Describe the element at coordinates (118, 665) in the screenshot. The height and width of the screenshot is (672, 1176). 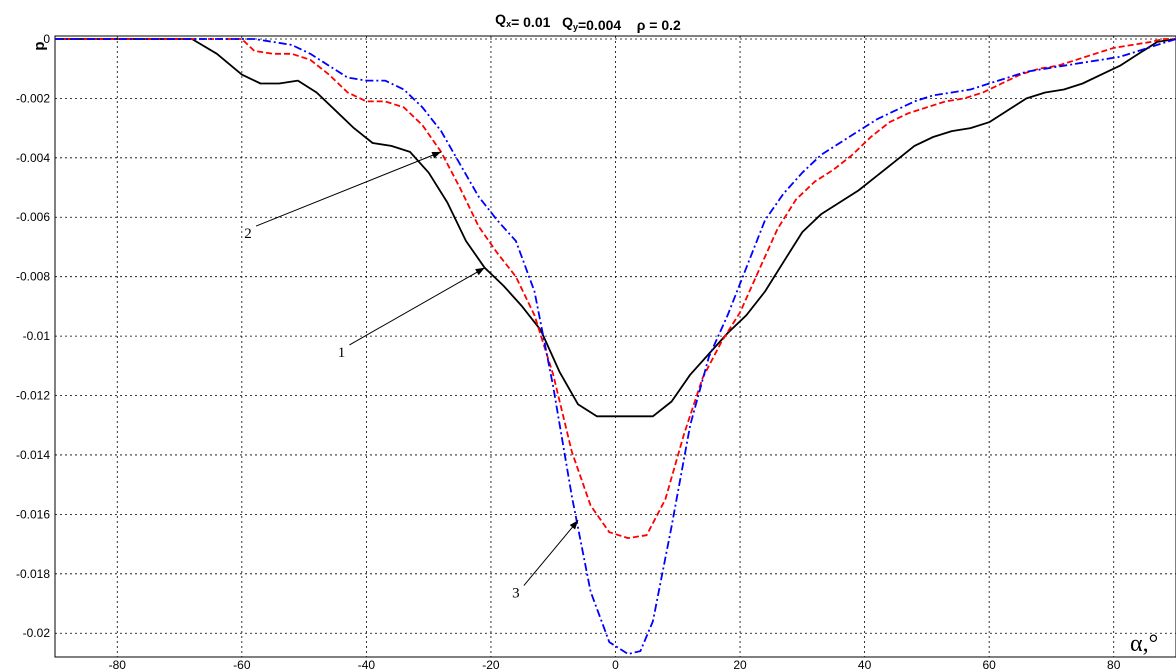
I see `x-tick-label: -80` at that location.